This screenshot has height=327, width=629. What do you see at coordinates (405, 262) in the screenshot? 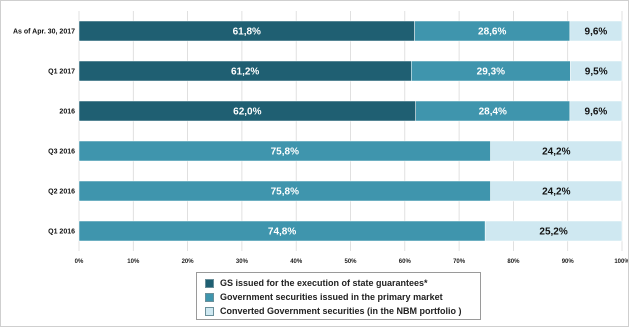
I see `x-tick-label: 60%` at bounding box center [405, 262].